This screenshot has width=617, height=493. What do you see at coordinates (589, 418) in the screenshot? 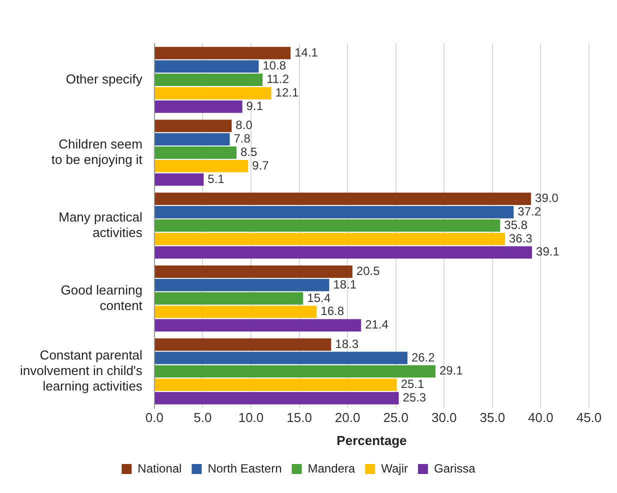
I see `x-tick-label: 45.0` at bounding box center [589, 418].